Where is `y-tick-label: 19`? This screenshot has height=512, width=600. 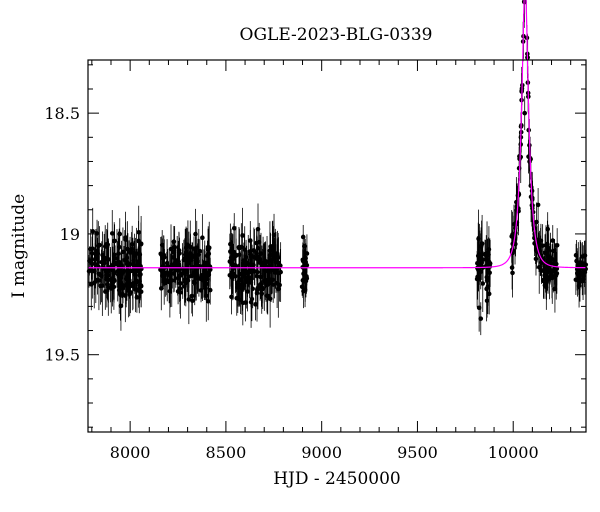 y-tick-label: 19 is located at coordinates (70, 234).